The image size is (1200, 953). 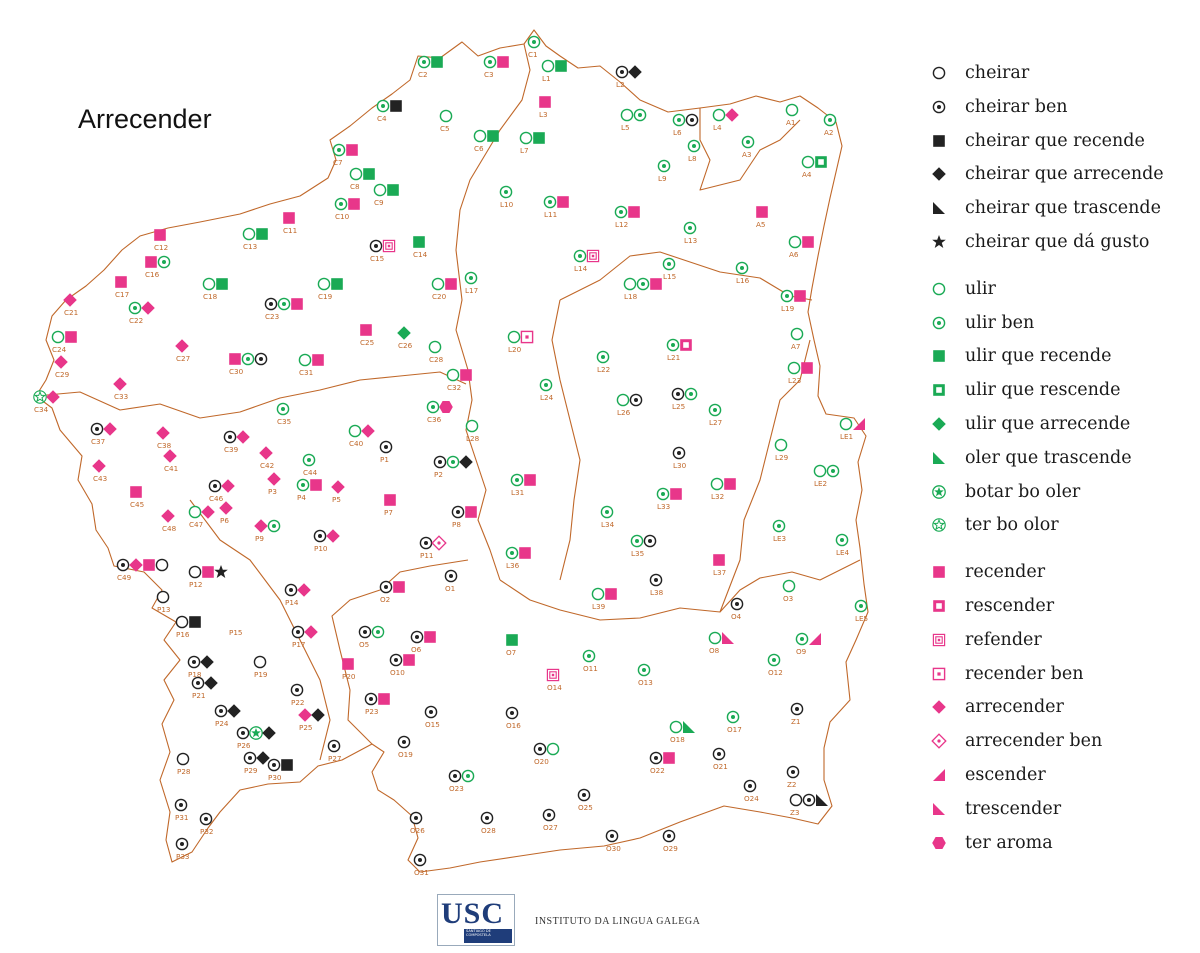 What do you see at coordinates (169, 521) in the screenshot?
I see `survey-point: C48` at bounding box center [169, 521].